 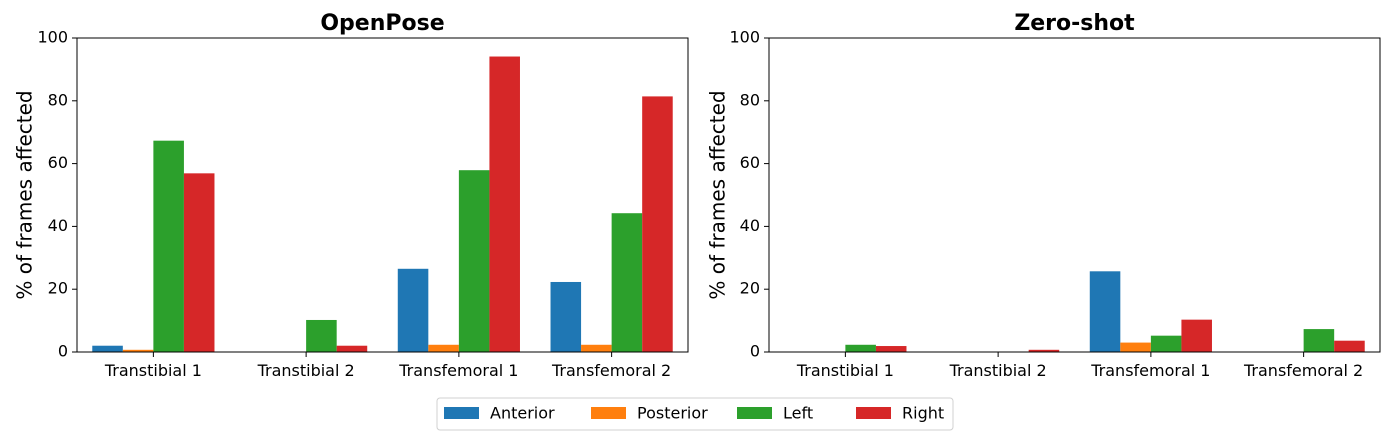 I want to click on legend-swatch-anterior, so click(x=461, y=413).